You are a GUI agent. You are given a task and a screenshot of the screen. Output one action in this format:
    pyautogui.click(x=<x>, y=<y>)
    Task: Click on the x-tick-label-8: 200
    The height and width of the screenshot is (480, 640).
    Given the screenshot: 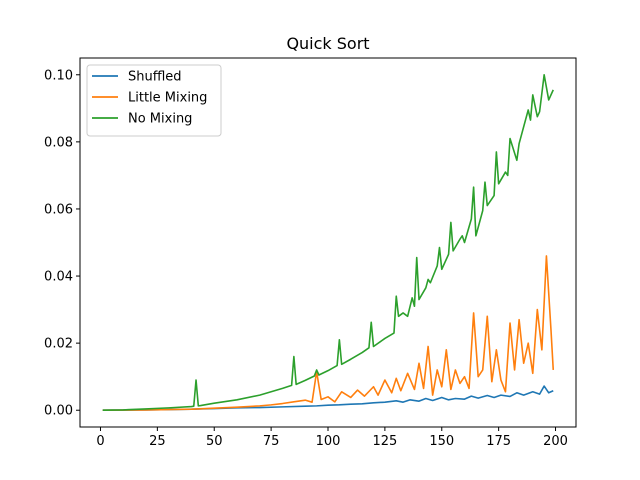 What is the action you would take?
    pyautogui.click(x=555, y=441)
    